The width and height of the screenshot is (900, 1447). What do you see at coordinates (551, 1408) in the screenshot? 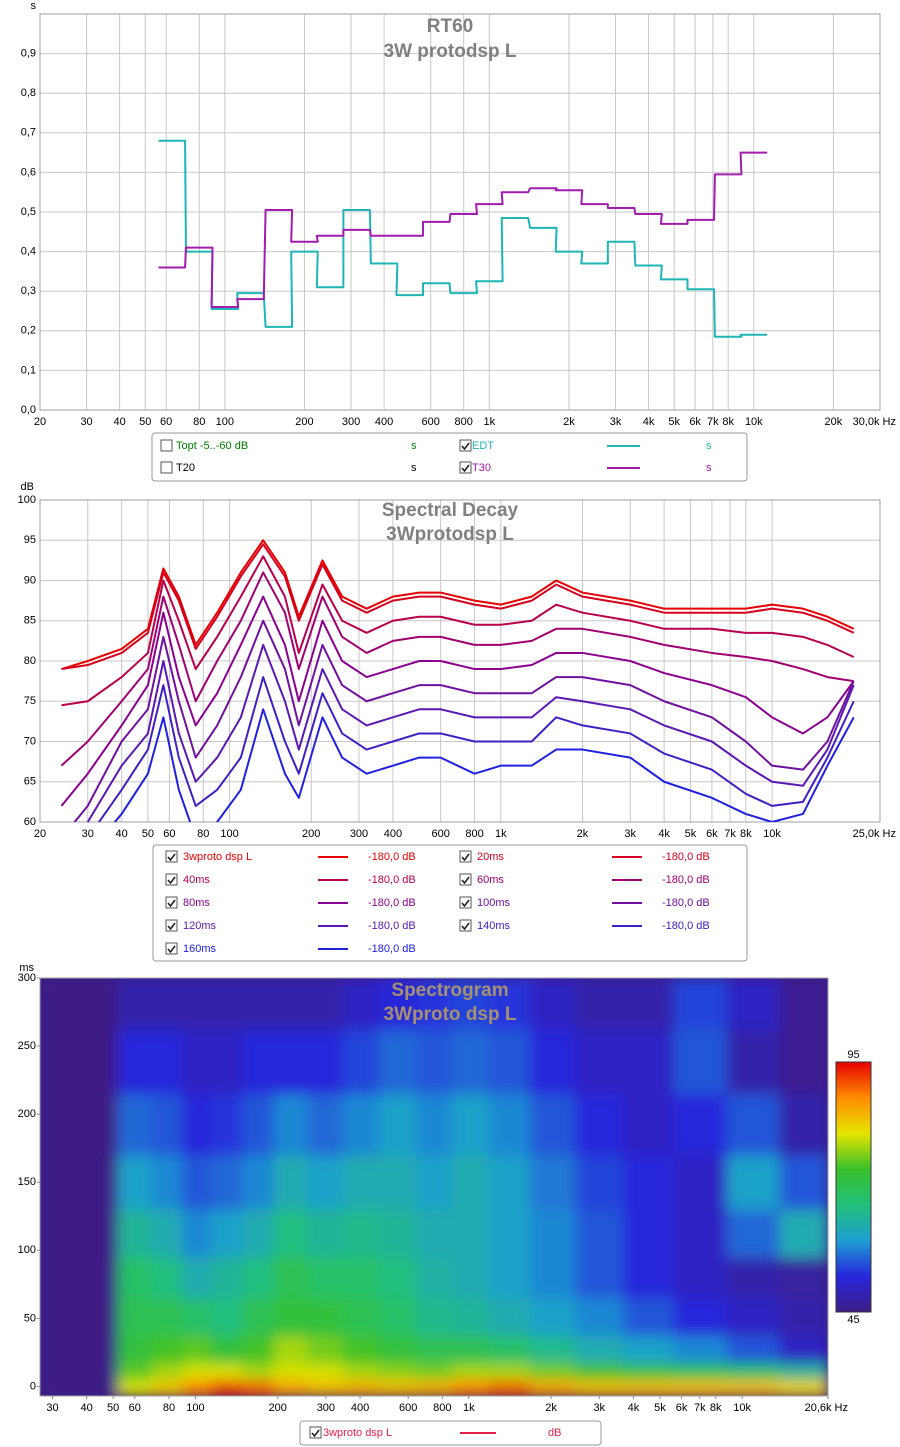
I see `x-tick-label: 2k` at bounding box center [551, 1408].